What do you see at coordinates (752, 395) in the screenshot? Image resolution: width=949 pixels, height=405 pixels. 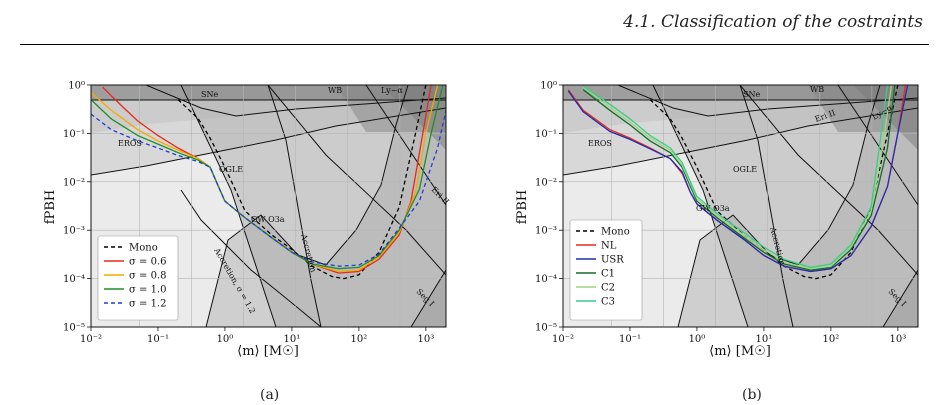 I see `caption-b: (b)` at bounding box center [752, 395].